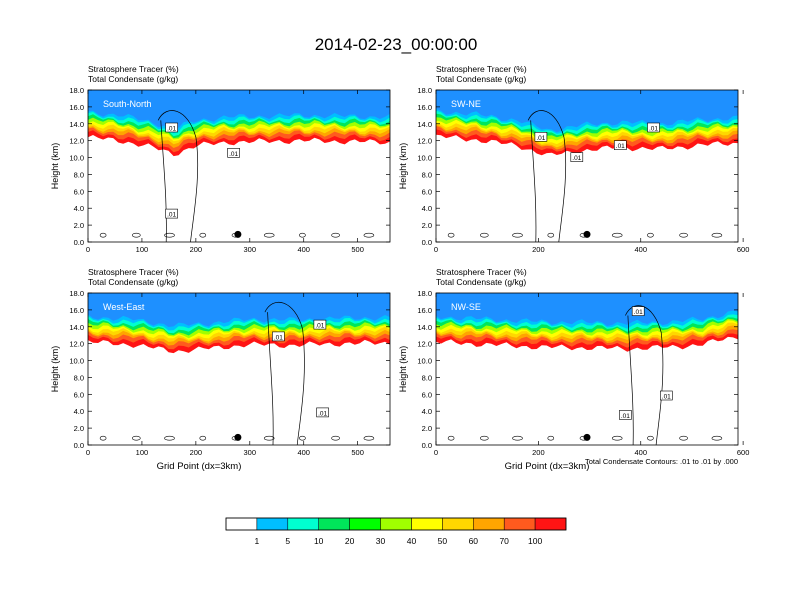 The height and width of the screenshot is (612, 792). I want to click on y-tick-label: 6.0, so click(427, 191).